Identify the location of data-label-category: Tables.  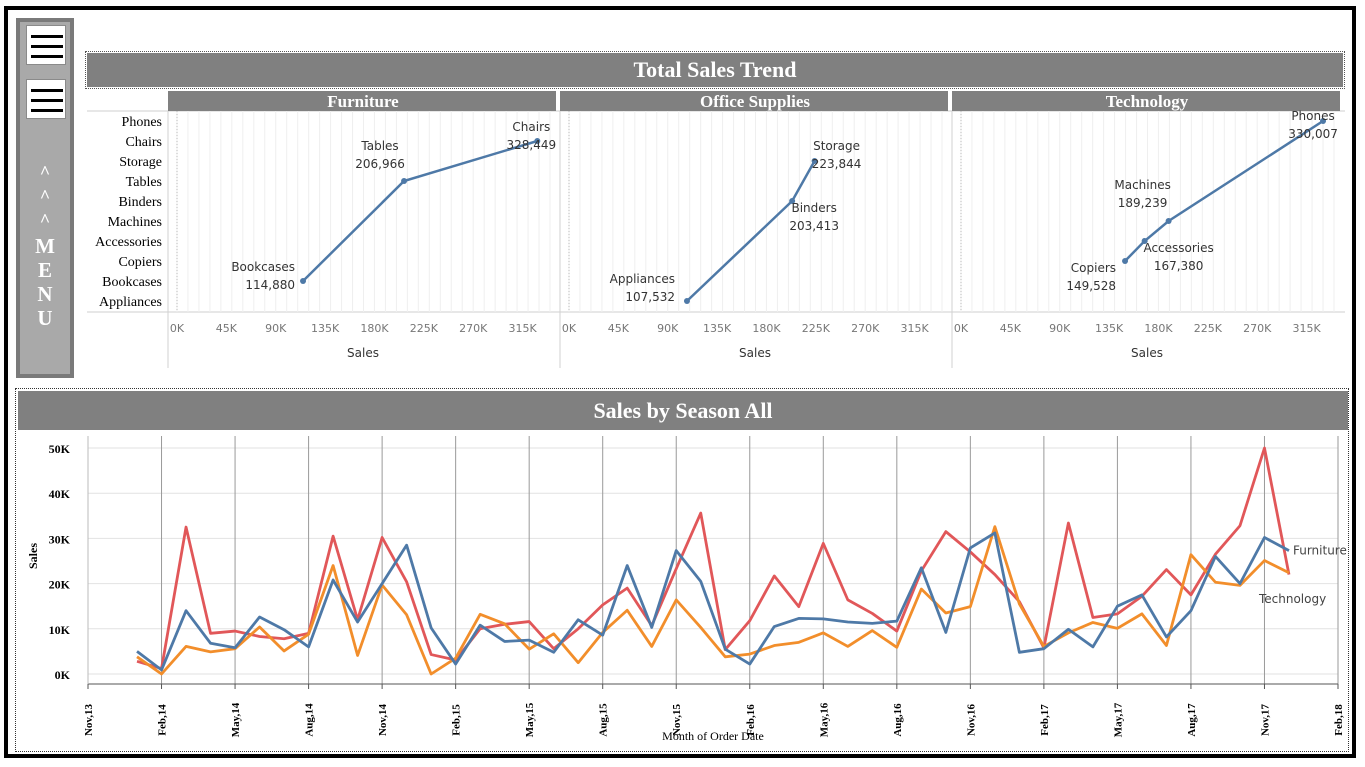
(379, 146).